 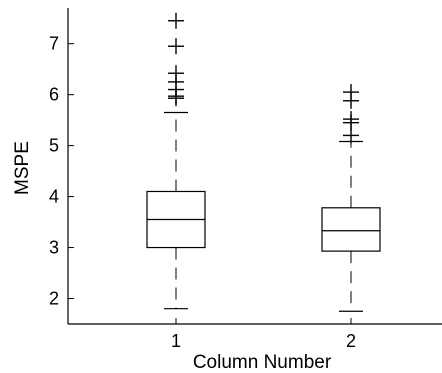 What do you see at coordinates (54, 197) in the screenshot?
I see `y-tick-label: 4` at bounding box center [54, 197].